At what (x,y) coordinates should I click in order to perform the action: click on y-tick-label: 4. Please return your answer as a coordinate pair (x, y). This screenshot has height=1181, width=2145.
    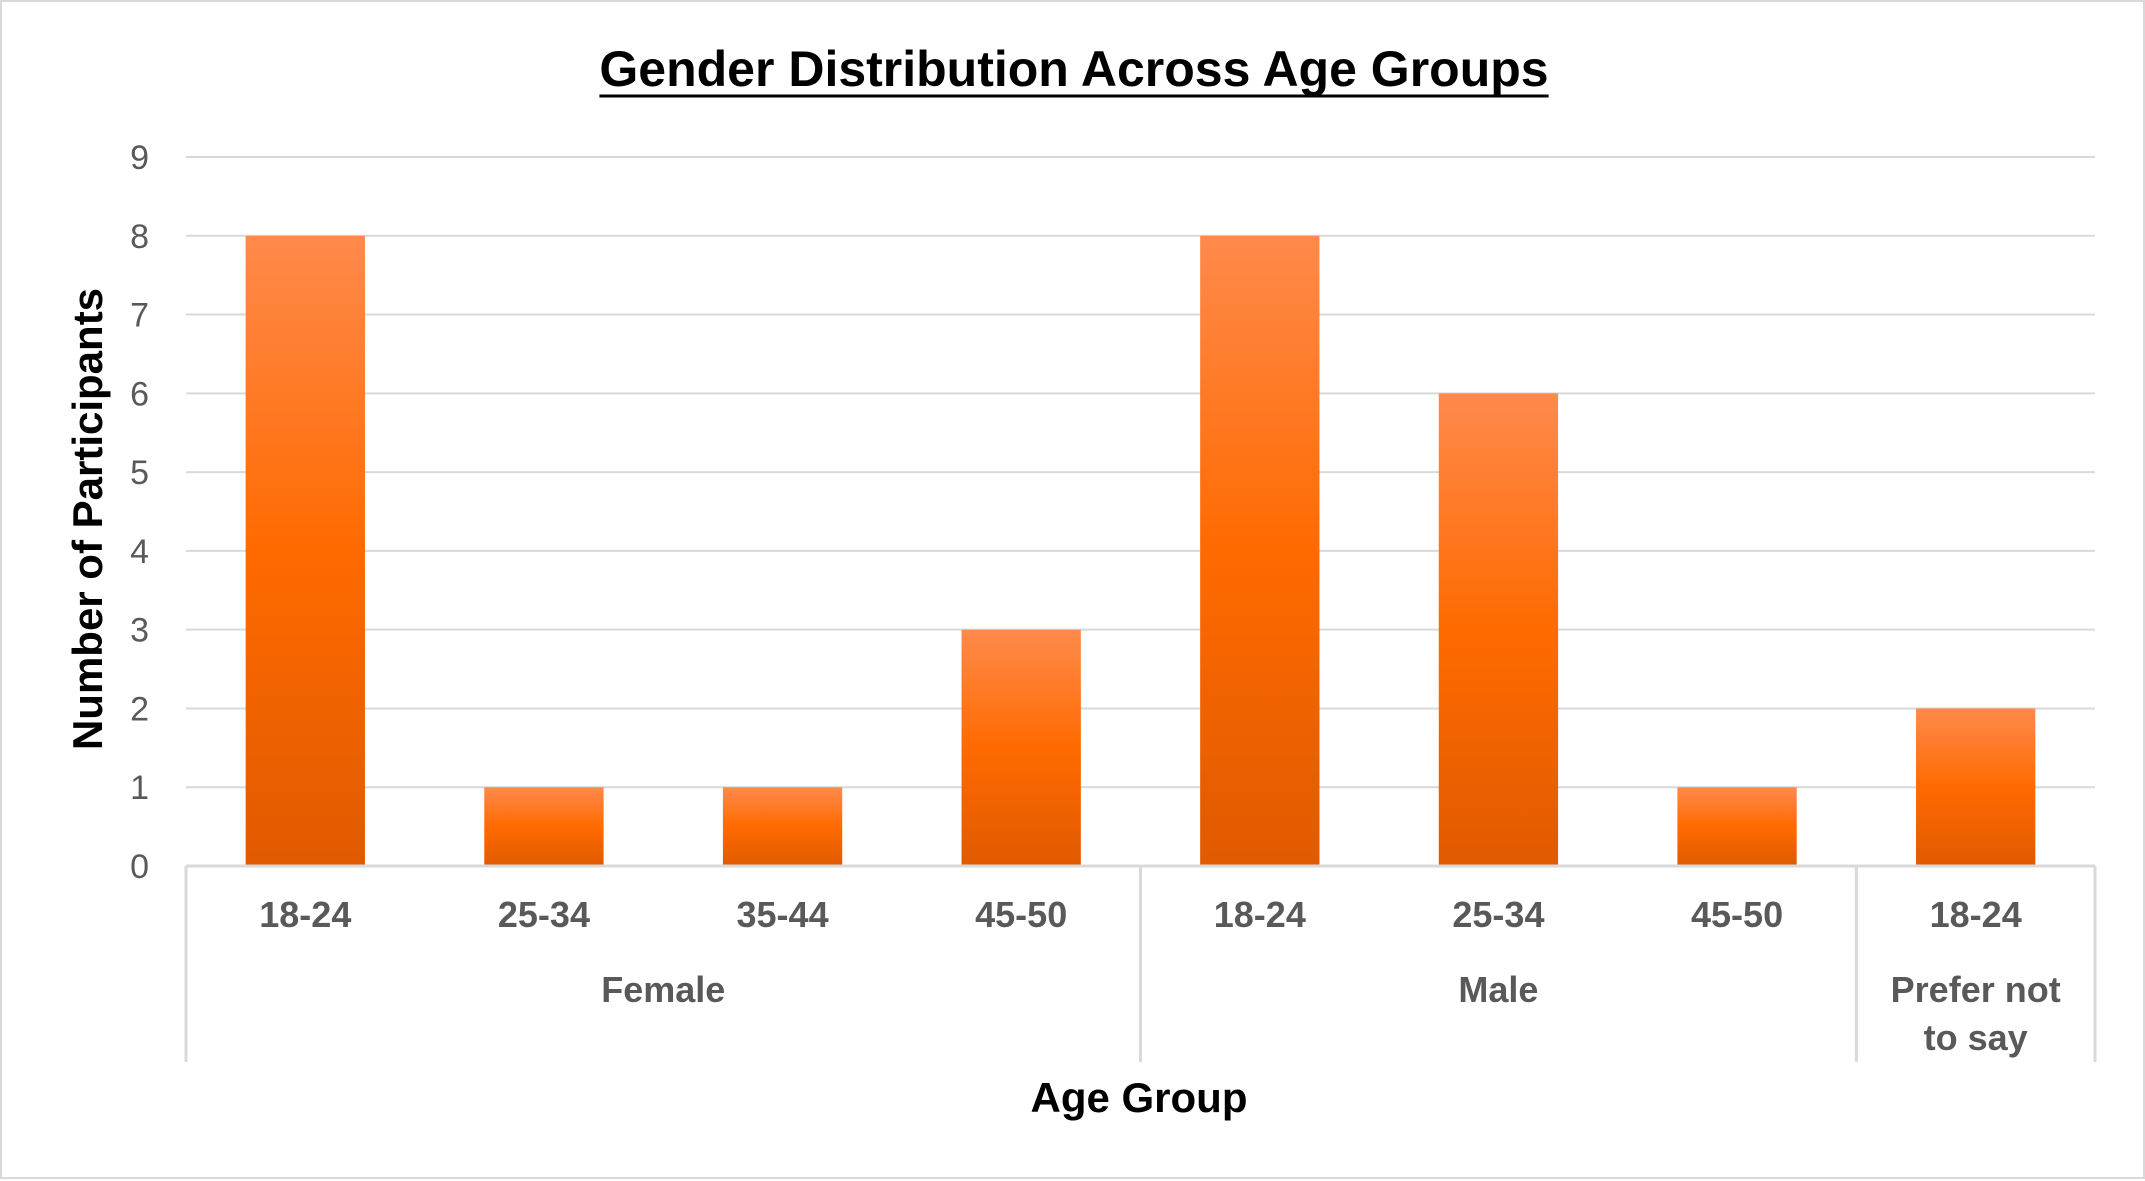
    Looking at the image, I should click on (139, 552).